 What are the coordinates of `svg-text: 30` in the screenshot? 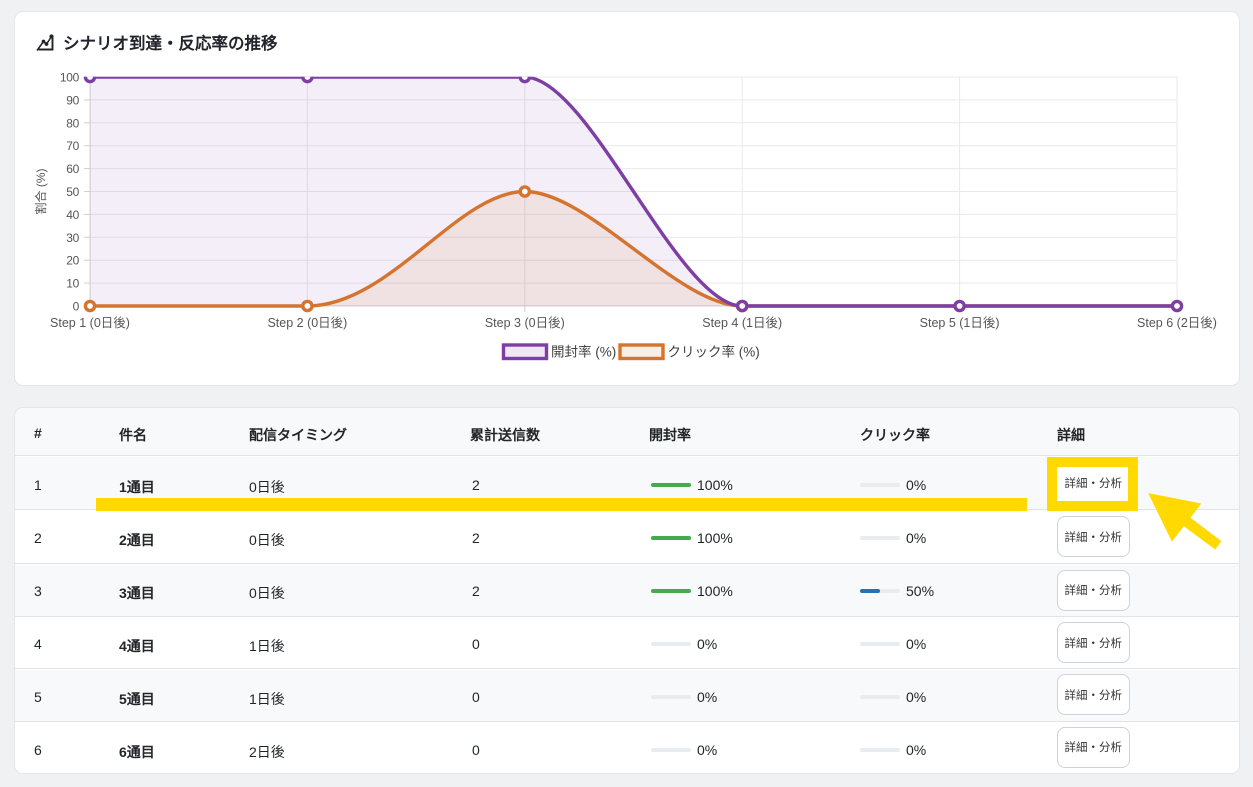 It's located at (72, 238).